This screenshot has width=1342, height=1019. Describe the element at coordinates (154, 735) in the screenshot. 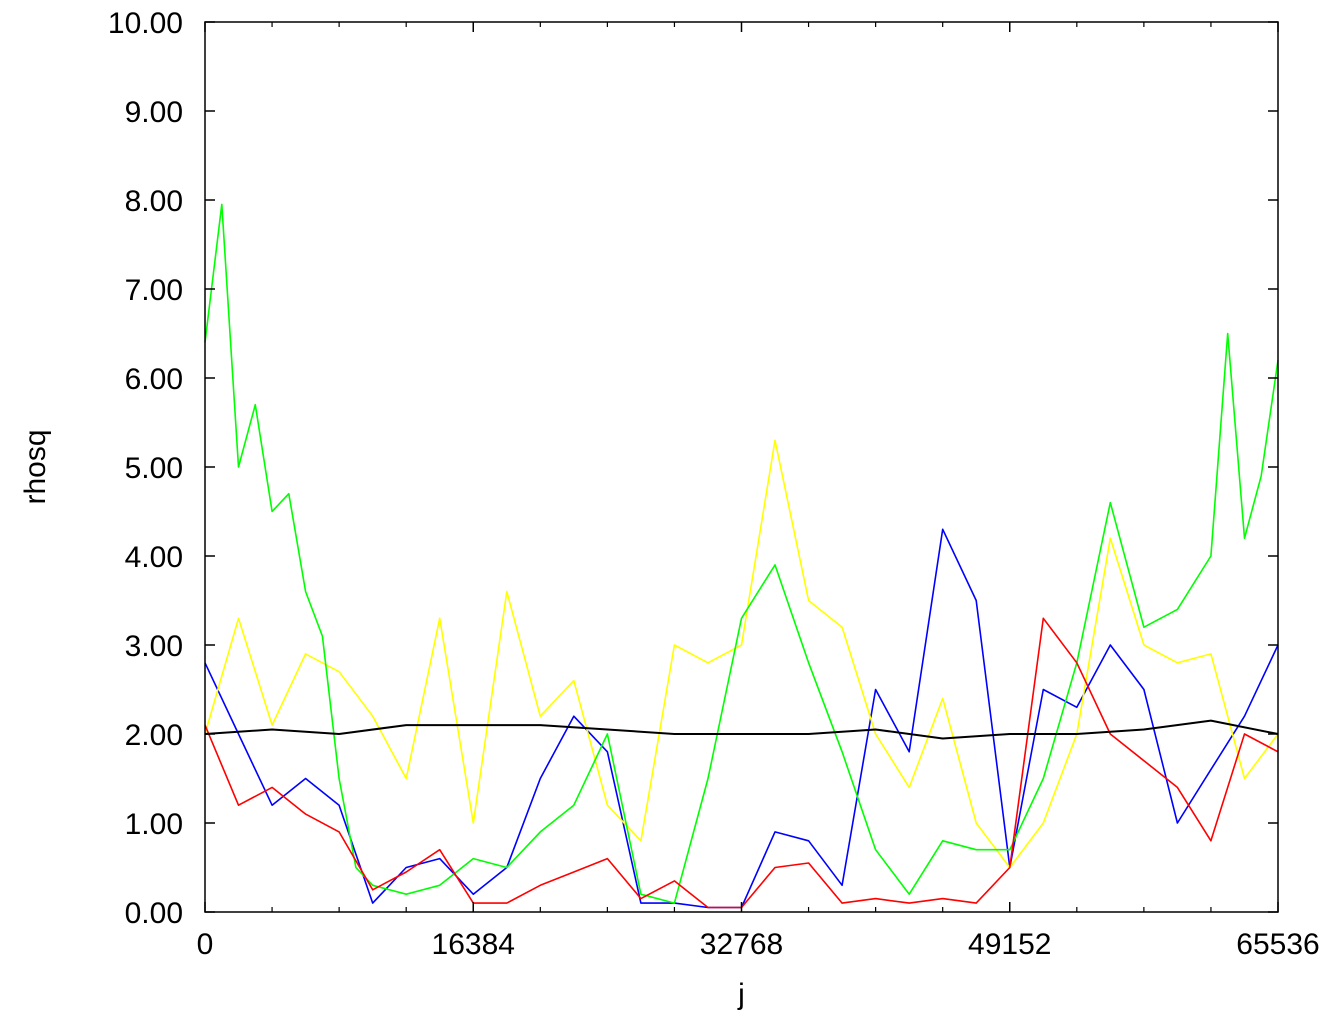

I see `y-tick-label: 2.00` at that location.